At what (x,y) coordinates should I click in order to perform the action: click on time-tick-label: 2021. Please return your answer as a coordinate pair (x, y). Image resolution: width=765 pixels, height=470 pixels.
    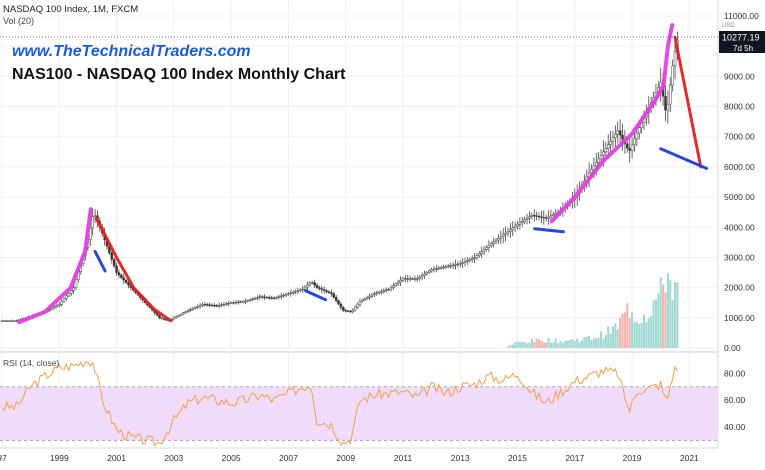
    Looking at the image, I should click on (689, 458).